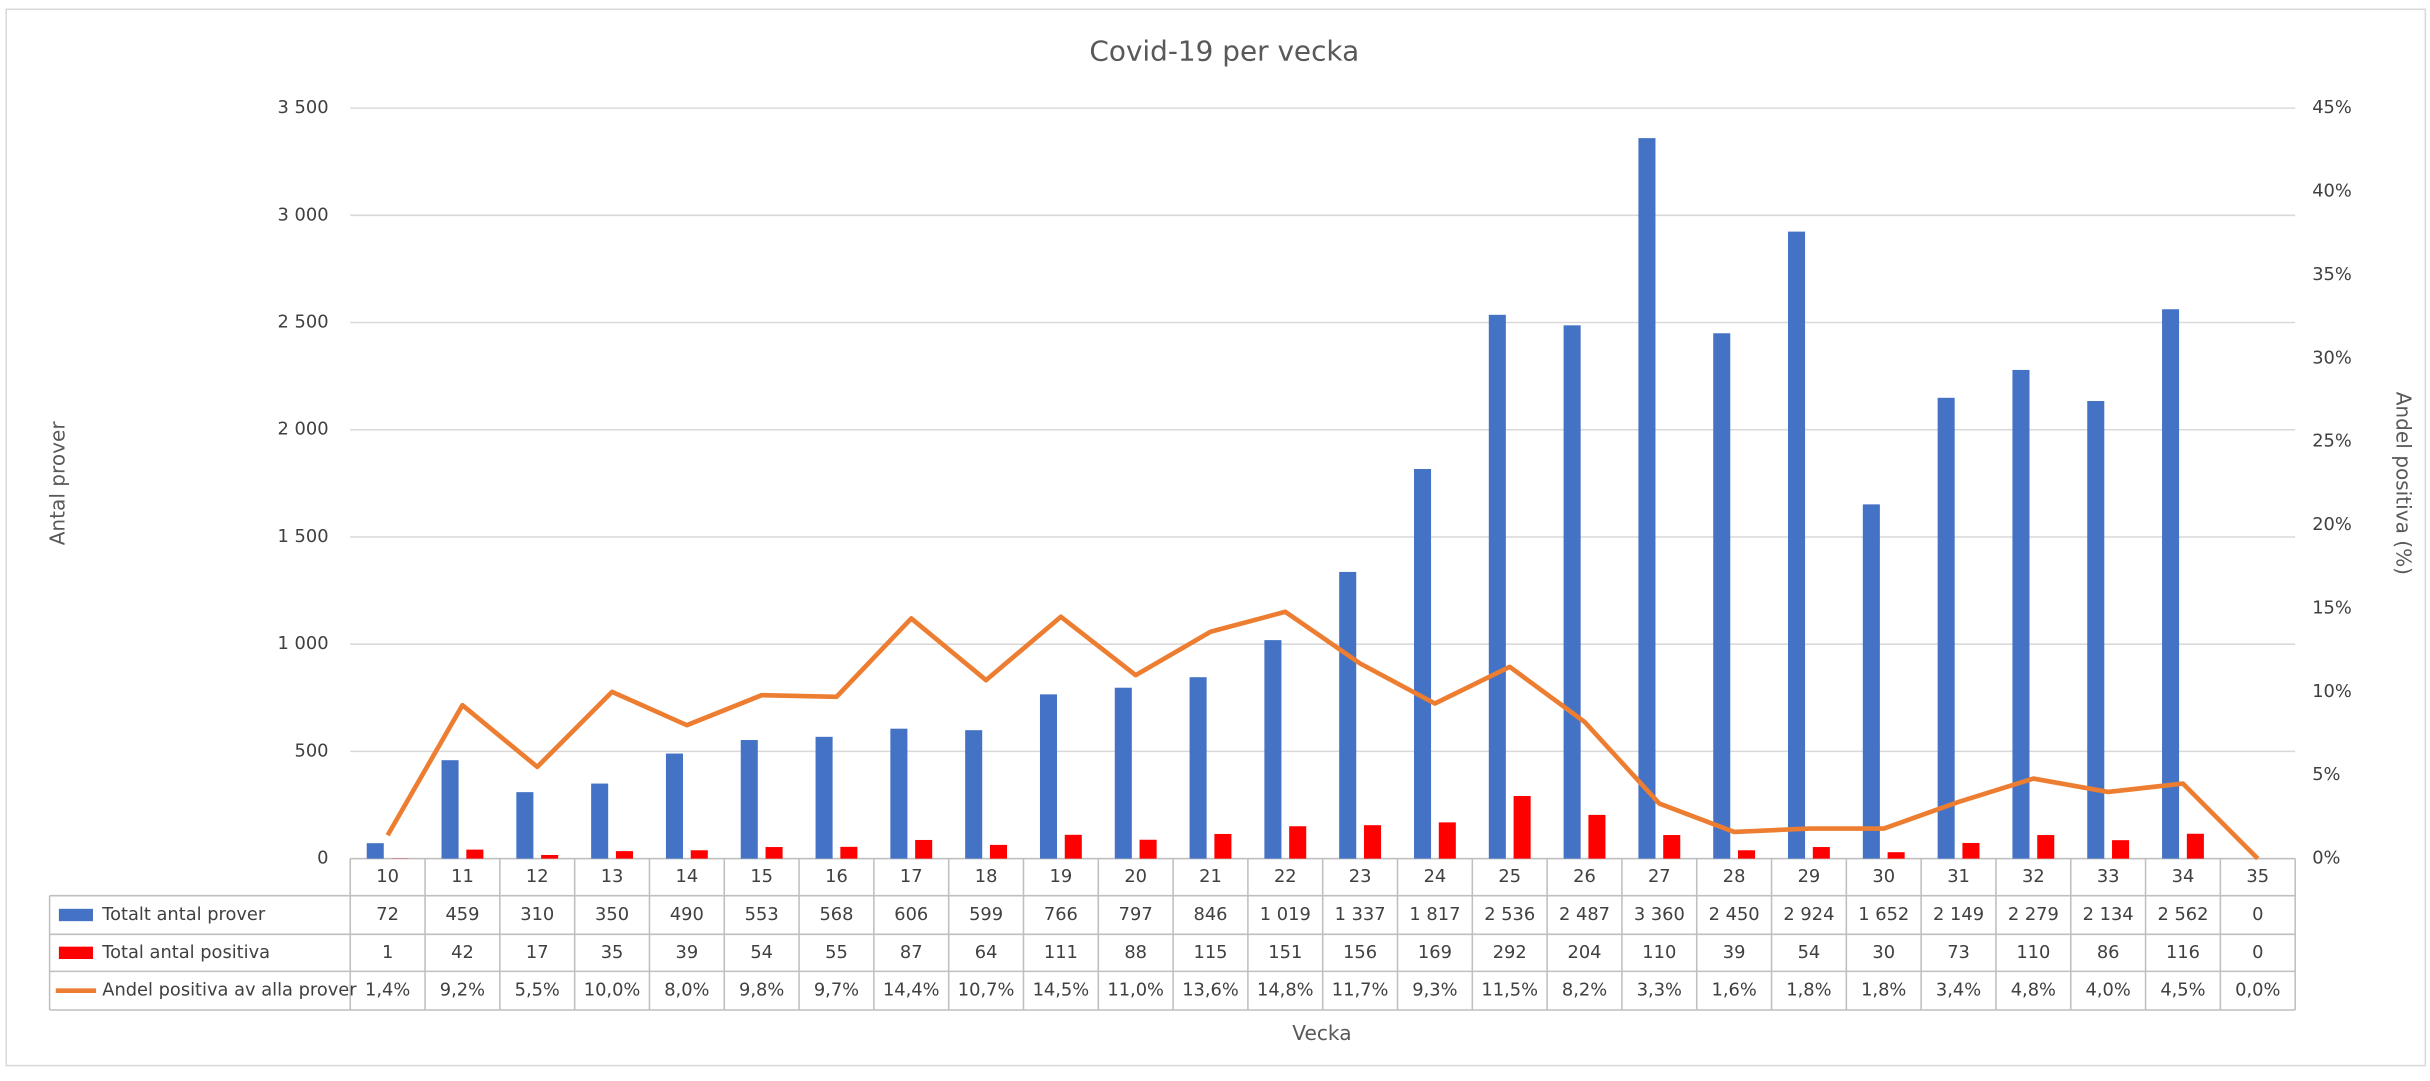 The width and height of the screenshot is (2430, 1081). Describe the element at coordinates (1136, 914) in the screenshot. I see `data-label: 797` at that location.